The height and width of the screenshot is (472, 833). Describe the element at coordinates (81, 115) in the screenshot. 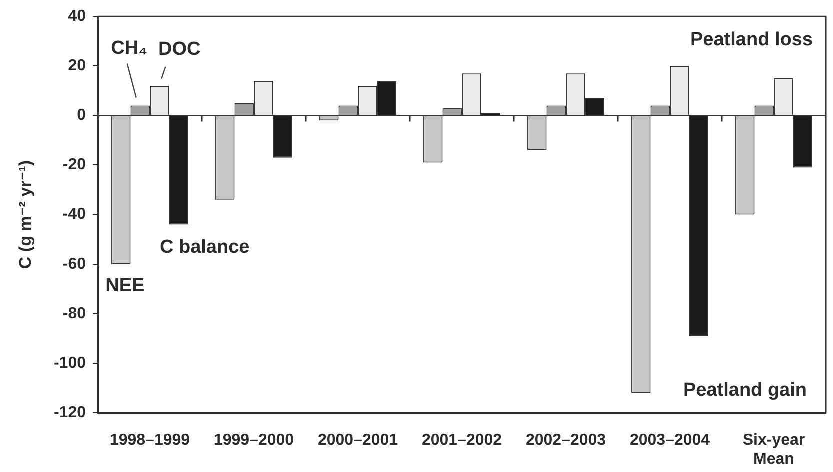

I see `y-tick-label: 0` at that location.